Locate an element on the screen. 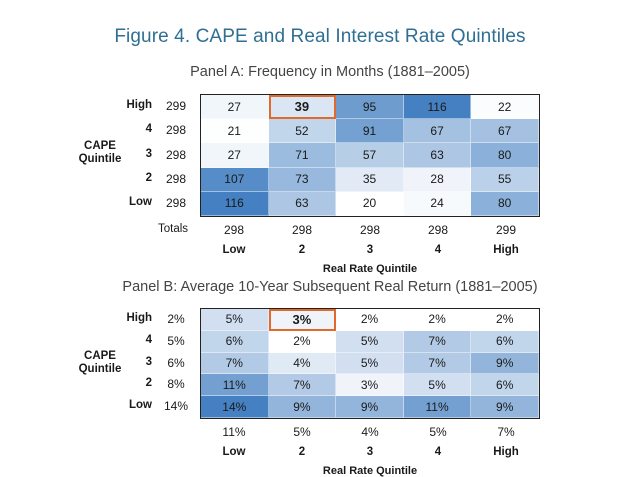 The image size is (640, 477). heatmap-cell: 22 is located at coordinates (505, 107).